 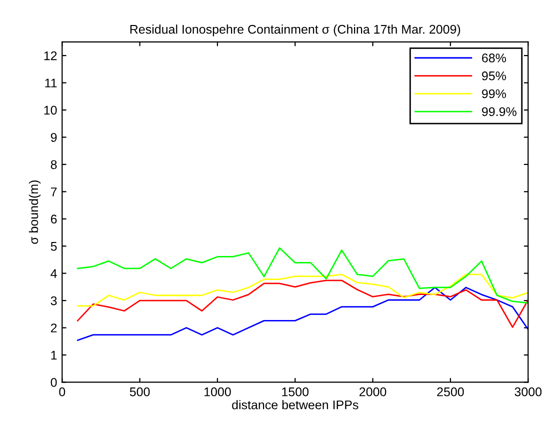 What do you see at coordinates (53, 137) in the screenshot?
I see `y-tick-label: 9` at bounding box center [53, 137].